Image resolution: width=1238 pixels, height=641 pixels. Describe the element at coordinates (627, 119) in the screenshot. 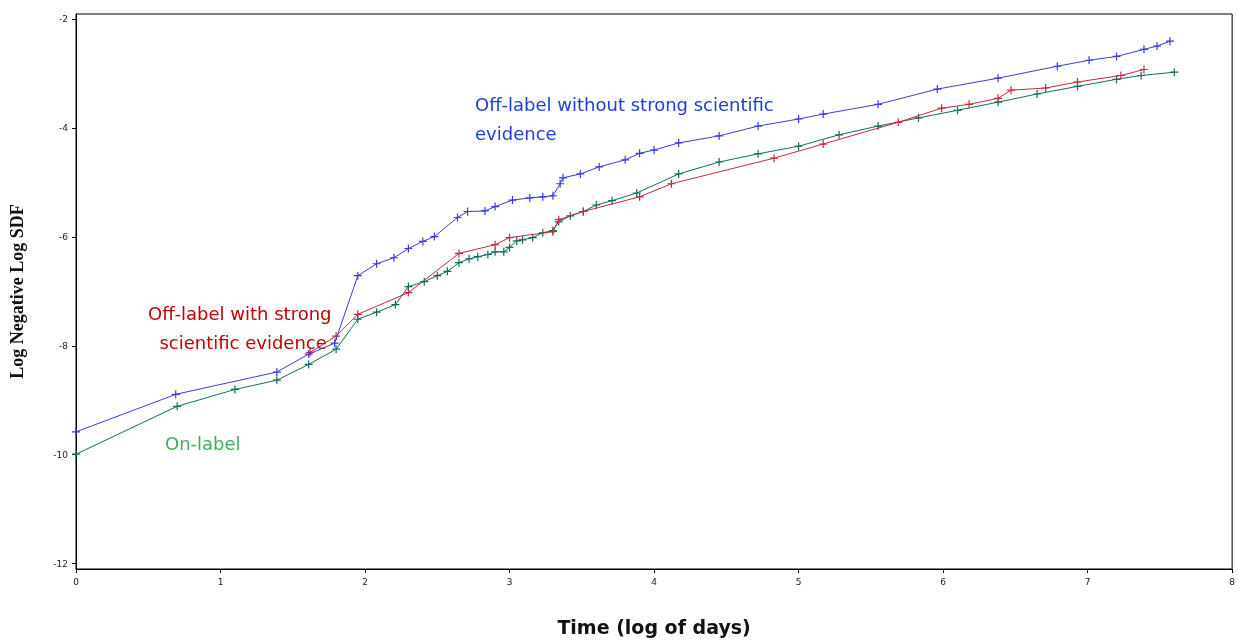

I see `series-label: Off-label without strong scientific evidence` at that location.